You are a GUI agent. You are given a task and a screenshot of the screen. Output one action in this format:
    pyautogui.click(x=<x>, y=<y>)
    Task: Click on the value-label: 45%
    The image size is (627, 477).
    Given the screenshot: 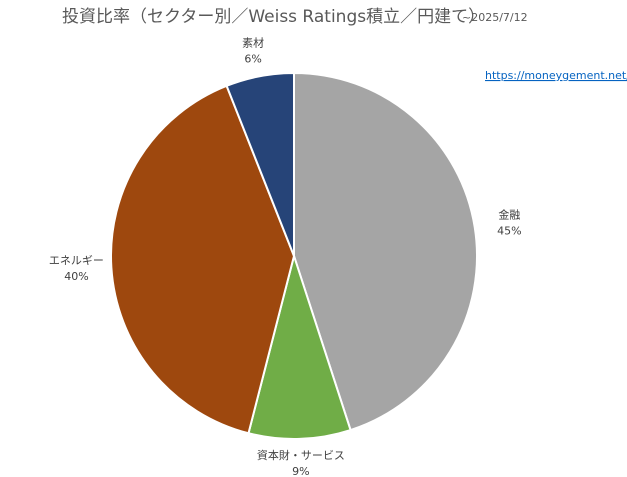 What is the action you would take?
    pyautogui.click(x=509, y=230)
    